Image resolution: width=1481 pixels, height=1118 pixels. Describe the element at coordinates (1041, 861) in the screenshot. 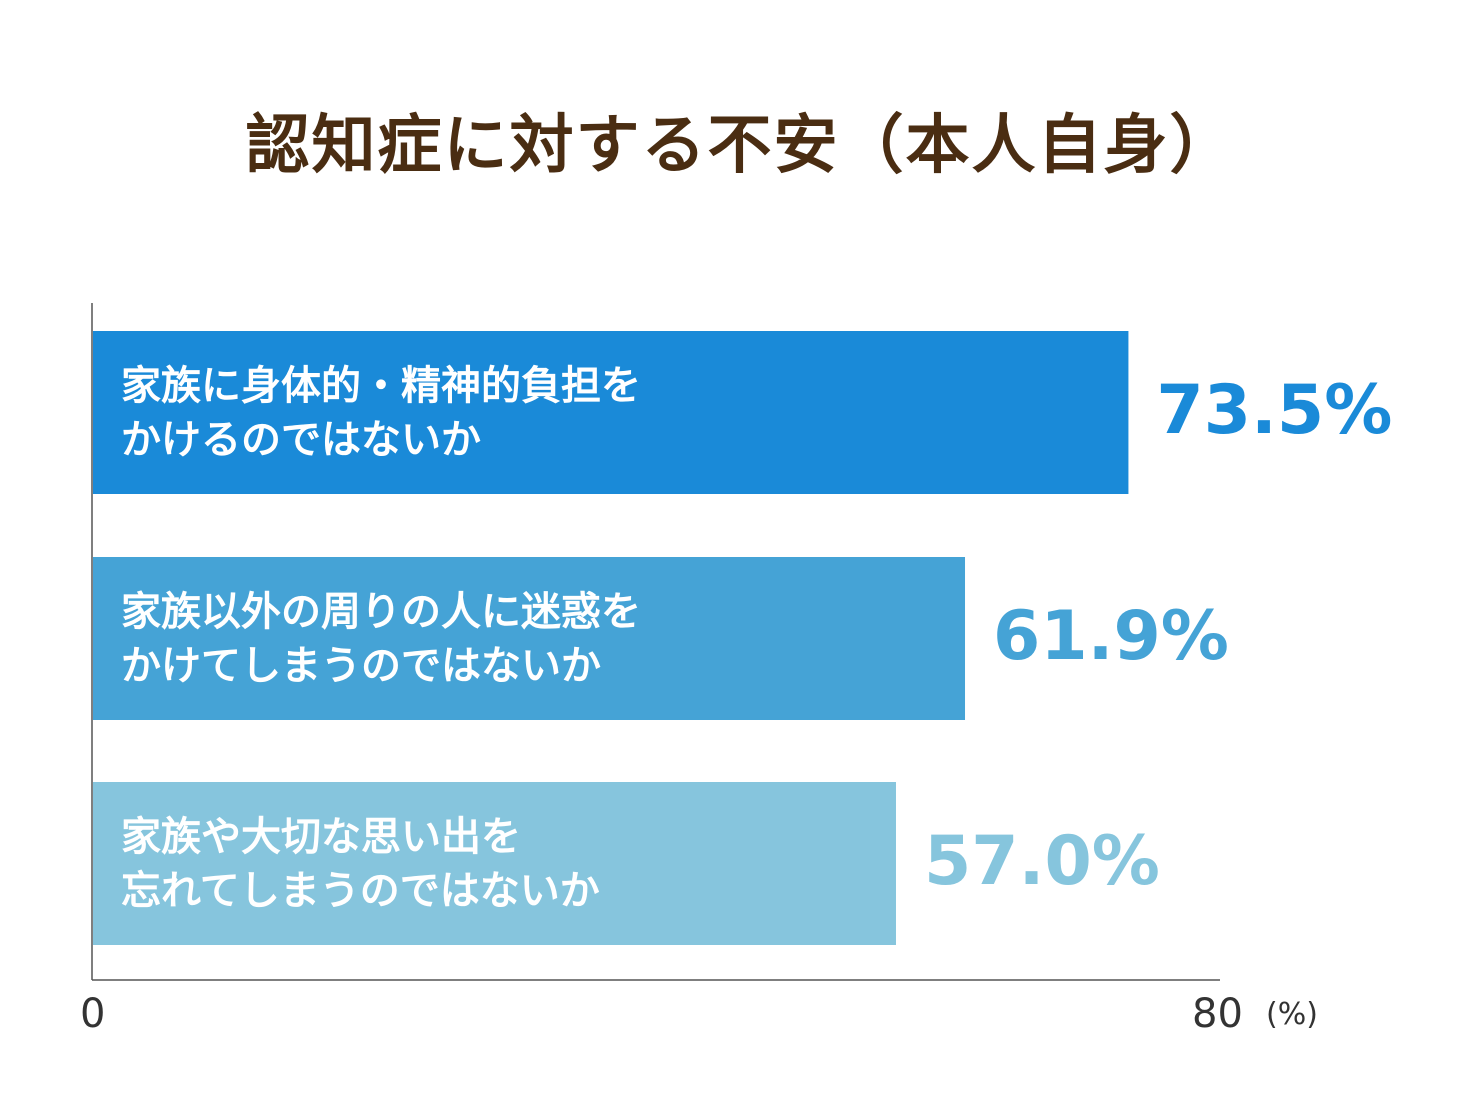

I see `bar-3-value-label: 57.0%` at that location.